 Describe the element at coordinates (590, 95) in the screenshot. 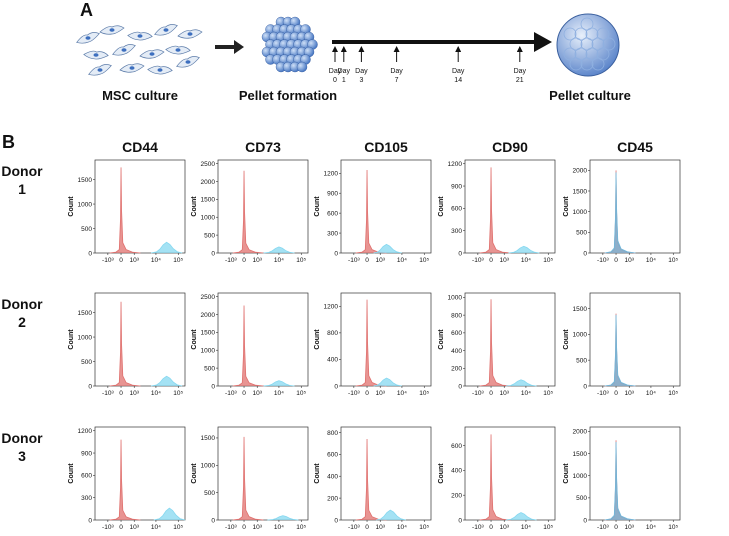

I see `stage-label: Pellet culture` at that location.